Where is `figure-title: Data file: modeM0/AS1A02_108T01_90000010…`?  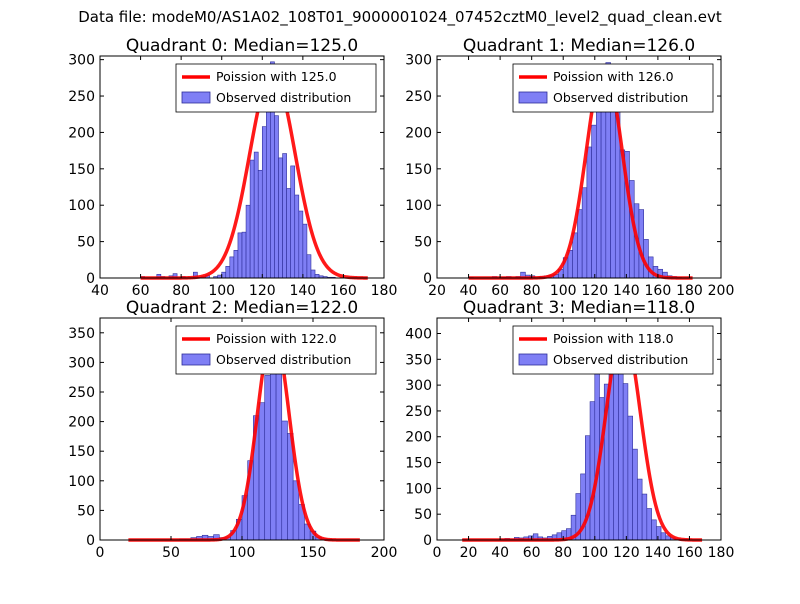
figure-title: Data file: modeM0/AS1A02_108T01_90000010… is located at coordinates (400, 17).